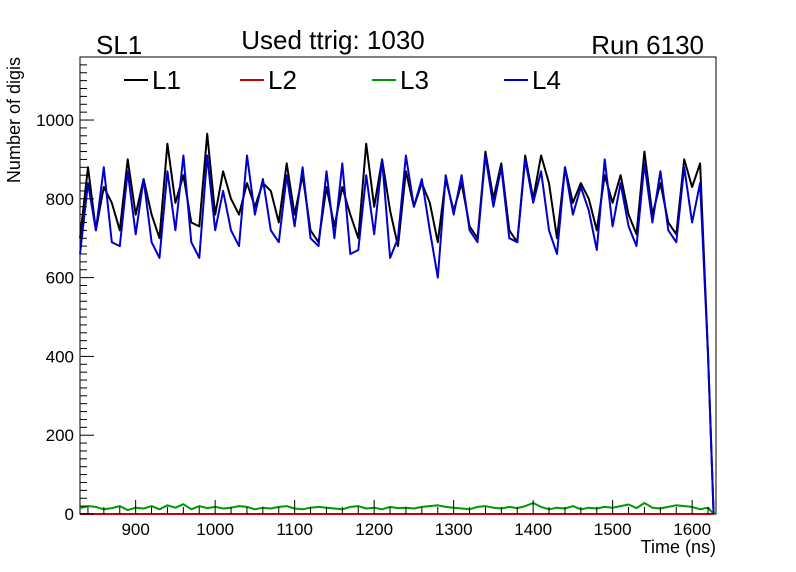 This screenshot has width=796, height=572. Describe the element at coordinates (69, 514) in the screenshot. I see `y-tick-label: 0` at that location.